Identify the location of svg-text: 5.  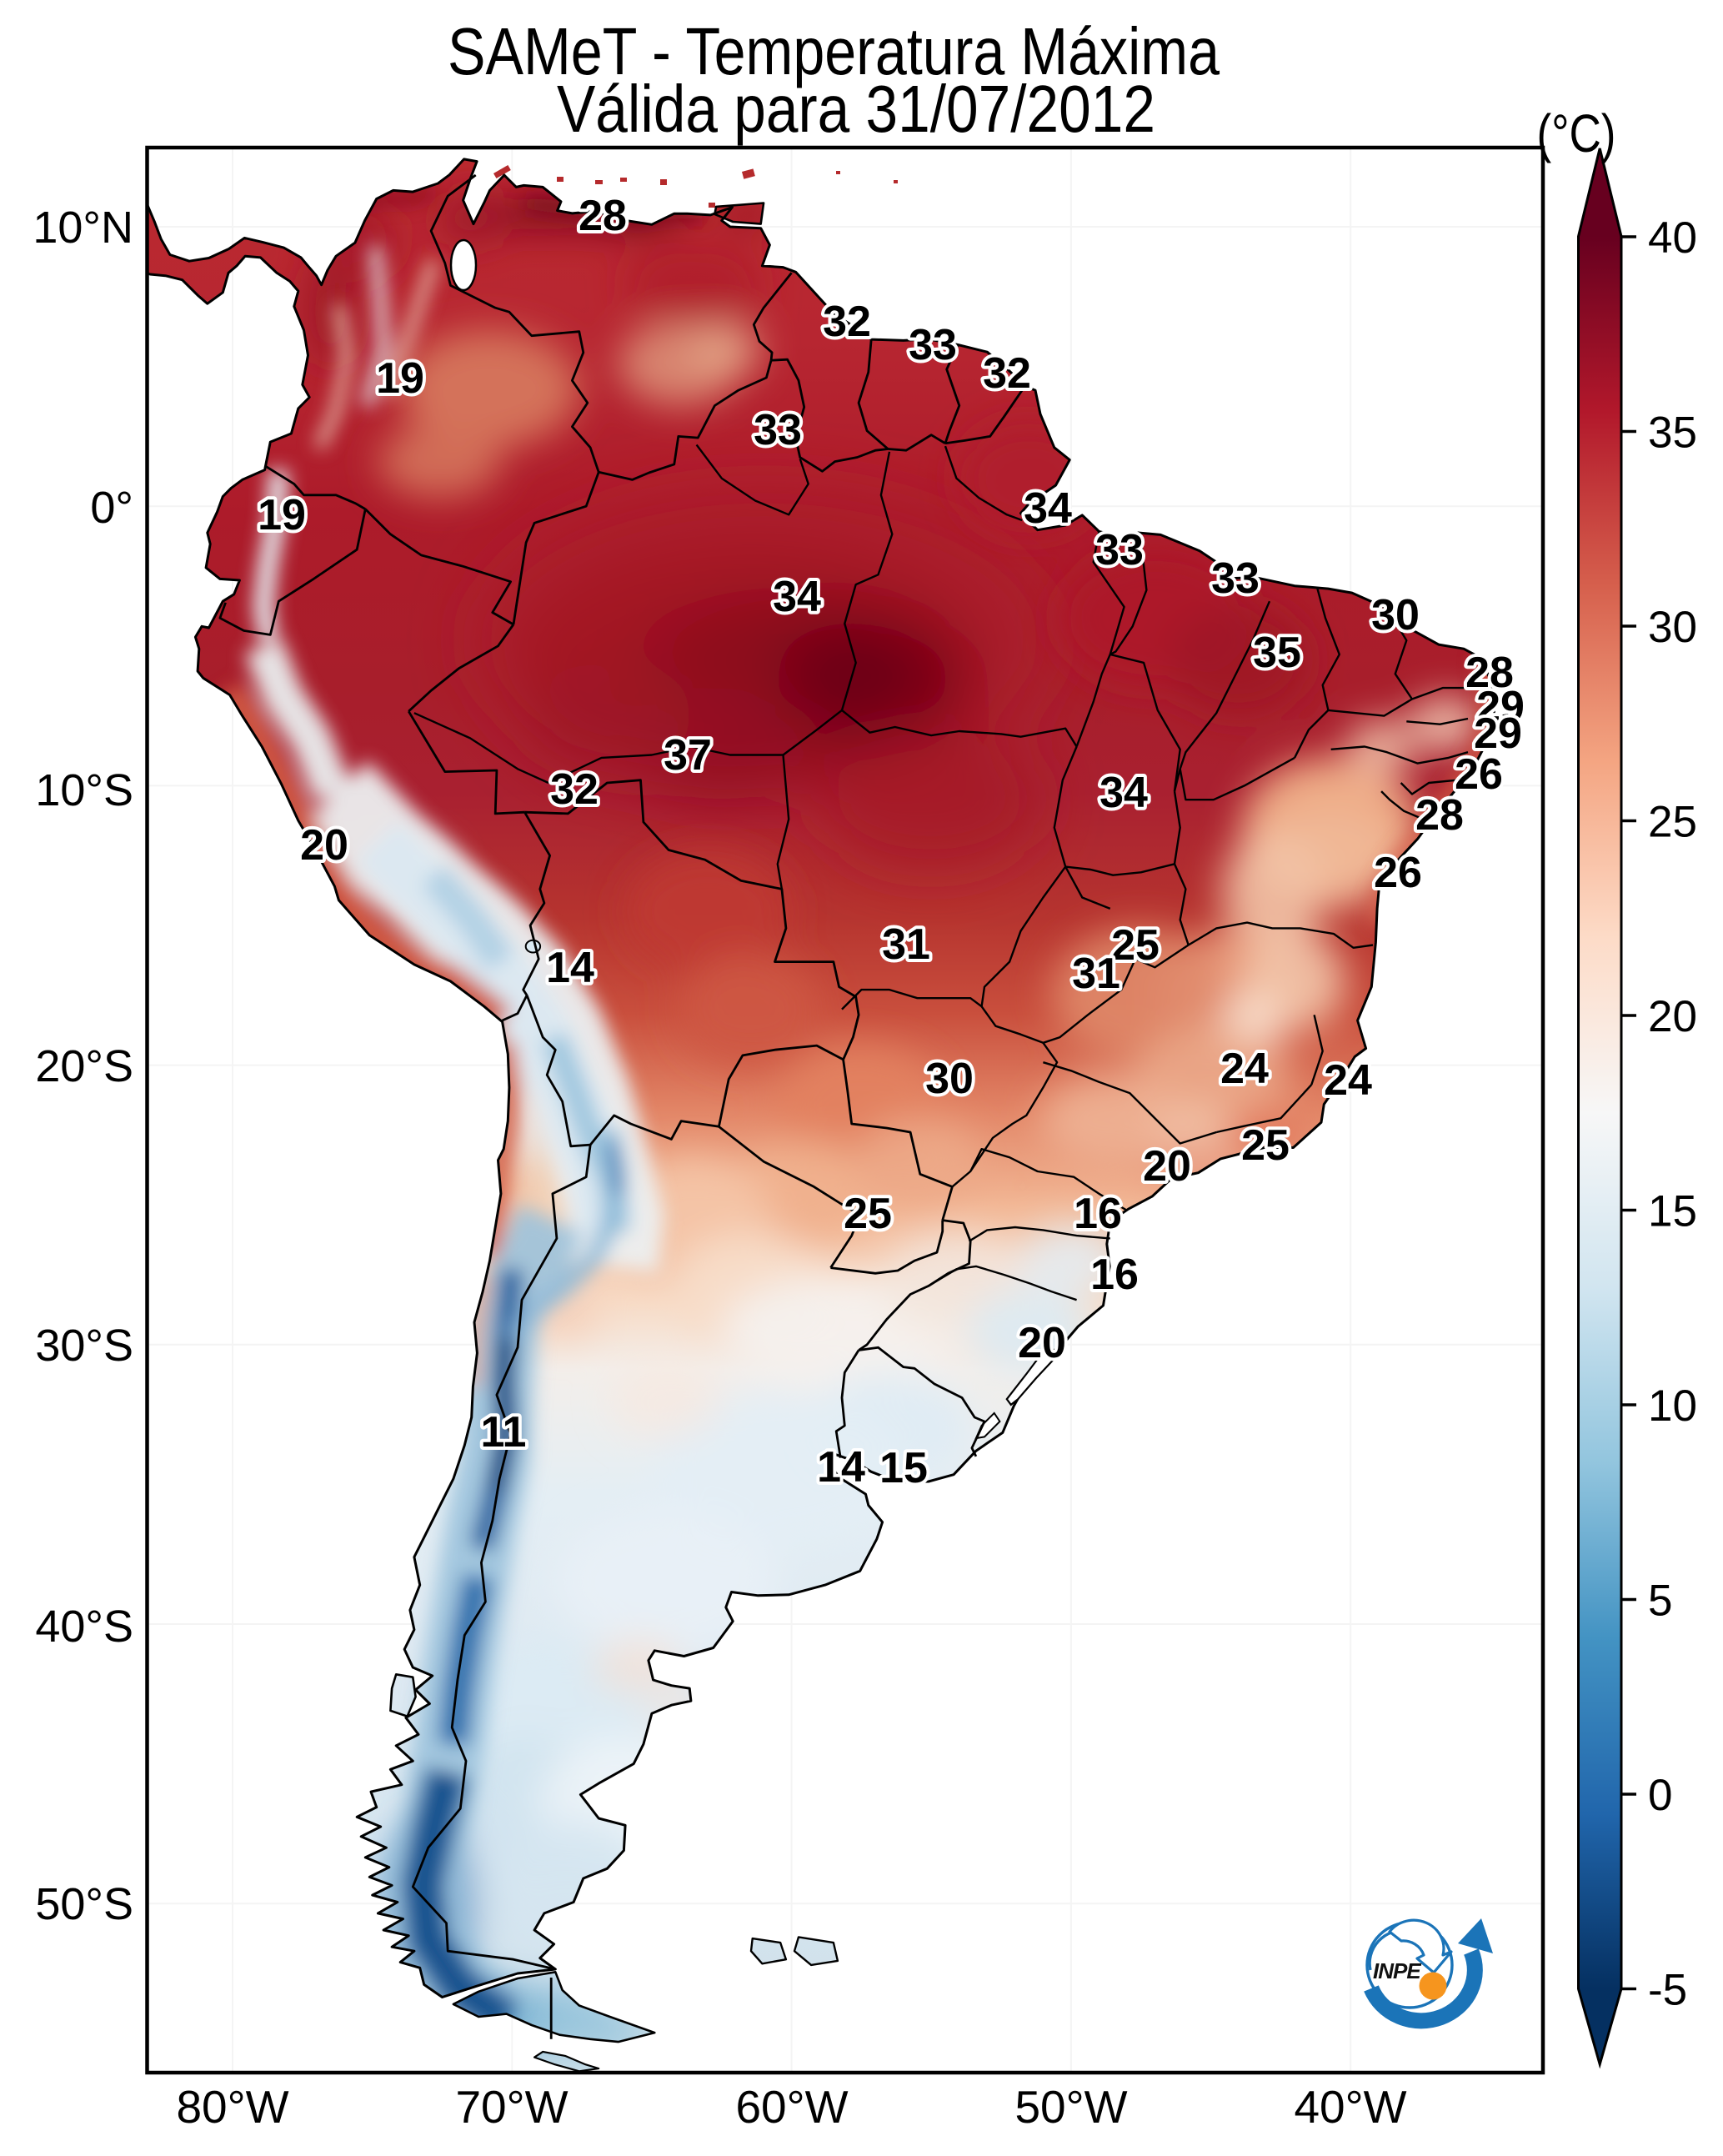
(1660, 1601).